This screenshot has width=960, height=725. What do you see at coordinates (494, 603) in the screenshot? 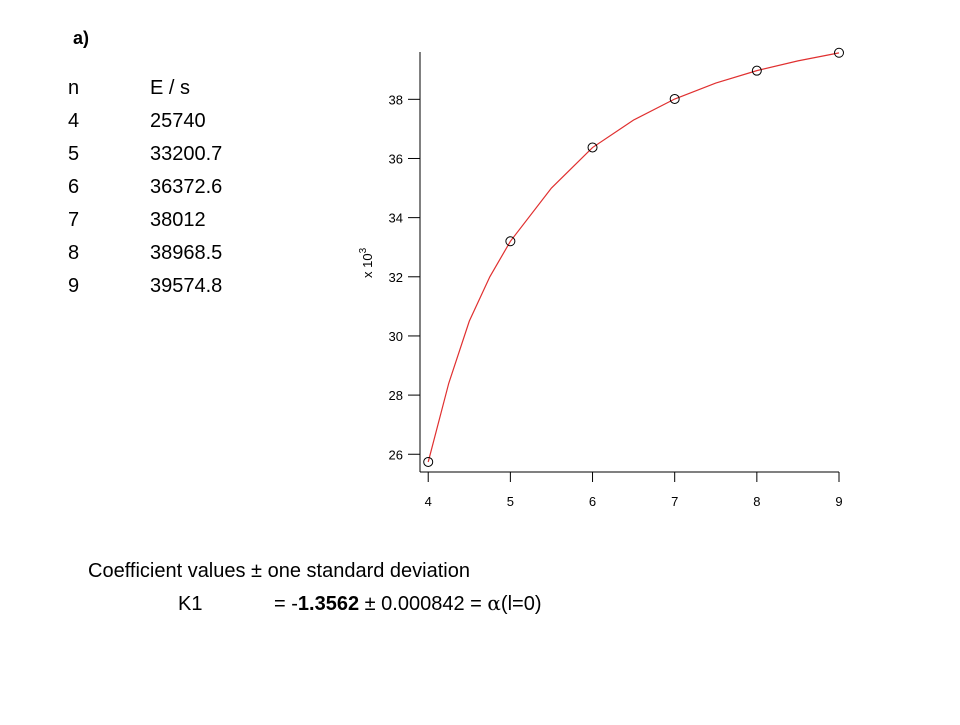
I see `coef-symbol: α` at bounding box center [494, 603].